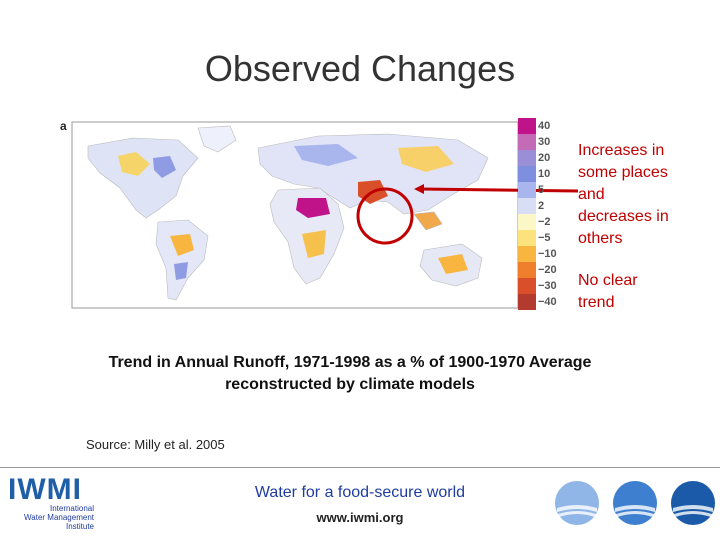  Describe the element at coordinates (164, 167) in the screenshot. I see `na-wet-patch` at that location.